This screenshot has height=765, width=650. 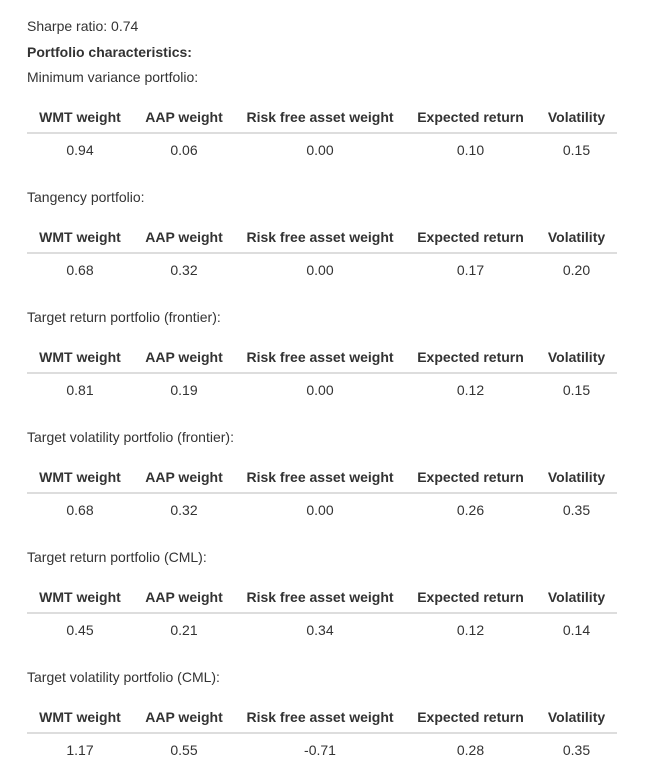 I want to click on portfolio-characteristics-heading: Portfolio characteristics:, so click(x=109, y=52).